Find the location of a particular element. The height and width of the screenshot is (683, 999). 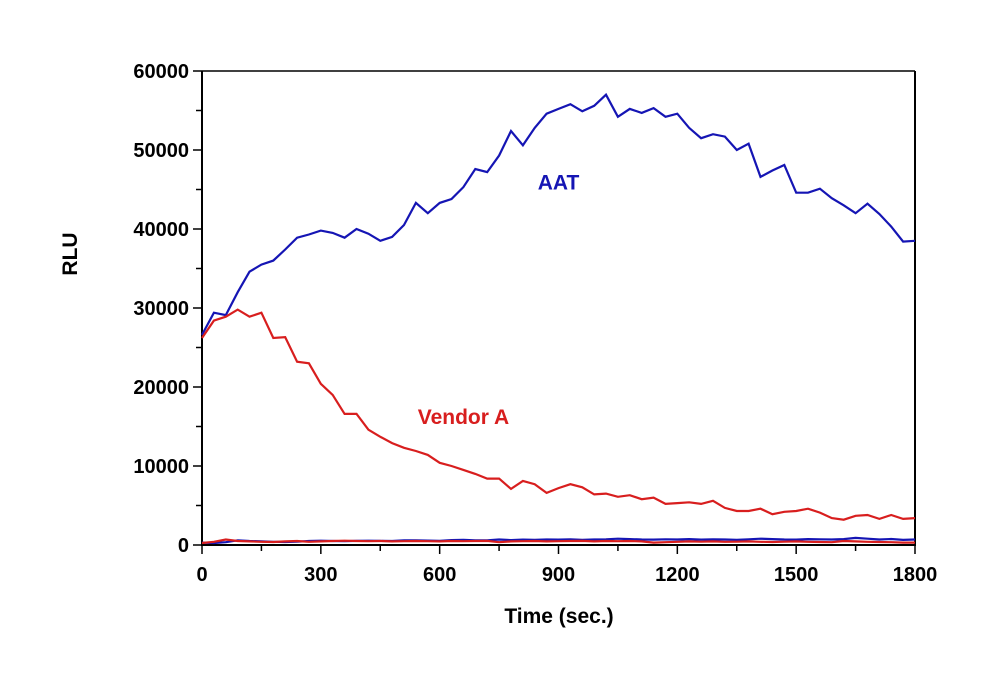

y-tick-label: 40000 is located at coordinates (161, 230).